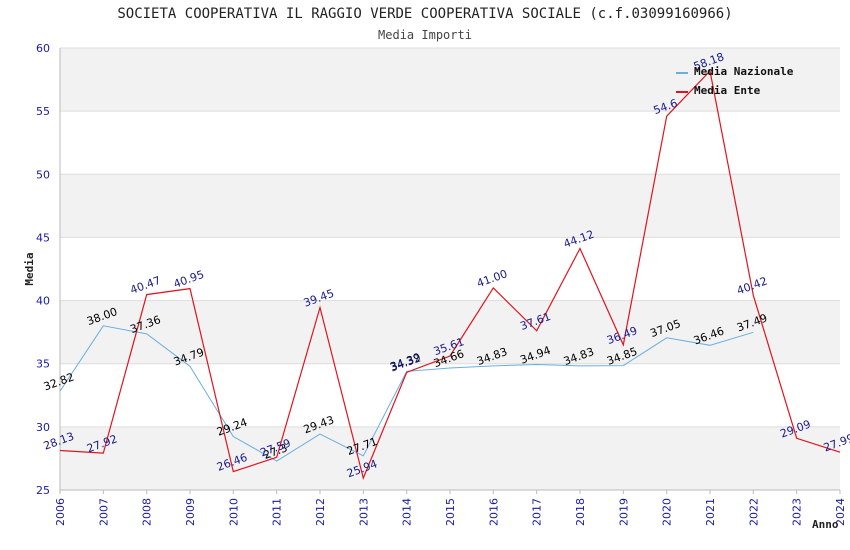  Describe the element at coordinates (825, 524) in the screenshot. I see `x-axis-label: Anno` at that location.